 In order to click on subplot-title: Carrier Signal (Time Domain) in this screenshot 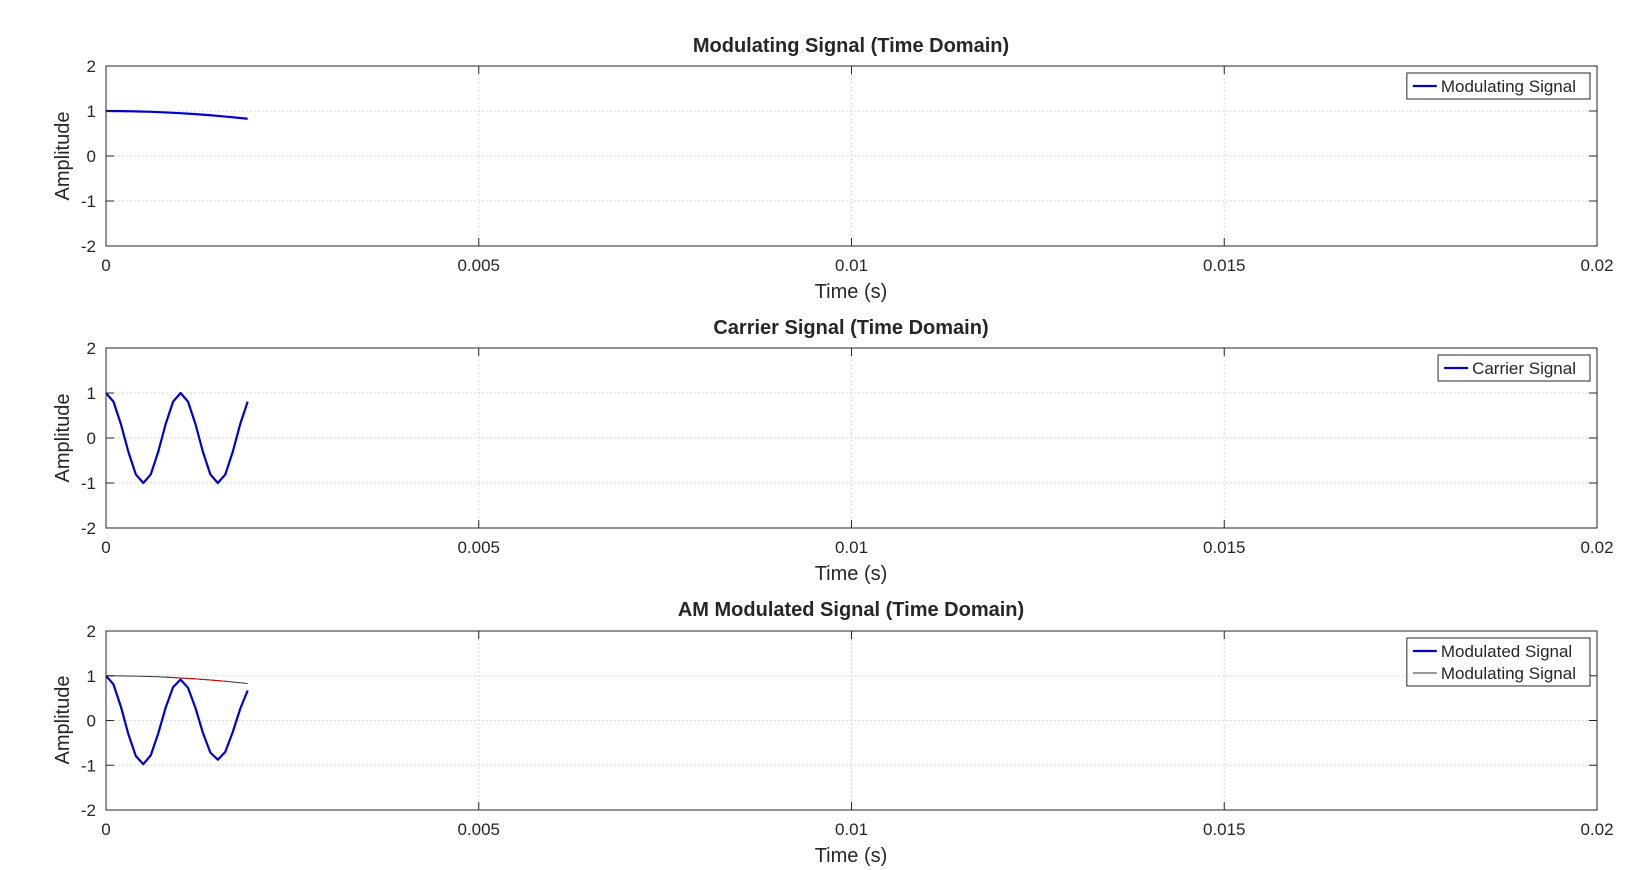, I will do `click(850, 328)`.